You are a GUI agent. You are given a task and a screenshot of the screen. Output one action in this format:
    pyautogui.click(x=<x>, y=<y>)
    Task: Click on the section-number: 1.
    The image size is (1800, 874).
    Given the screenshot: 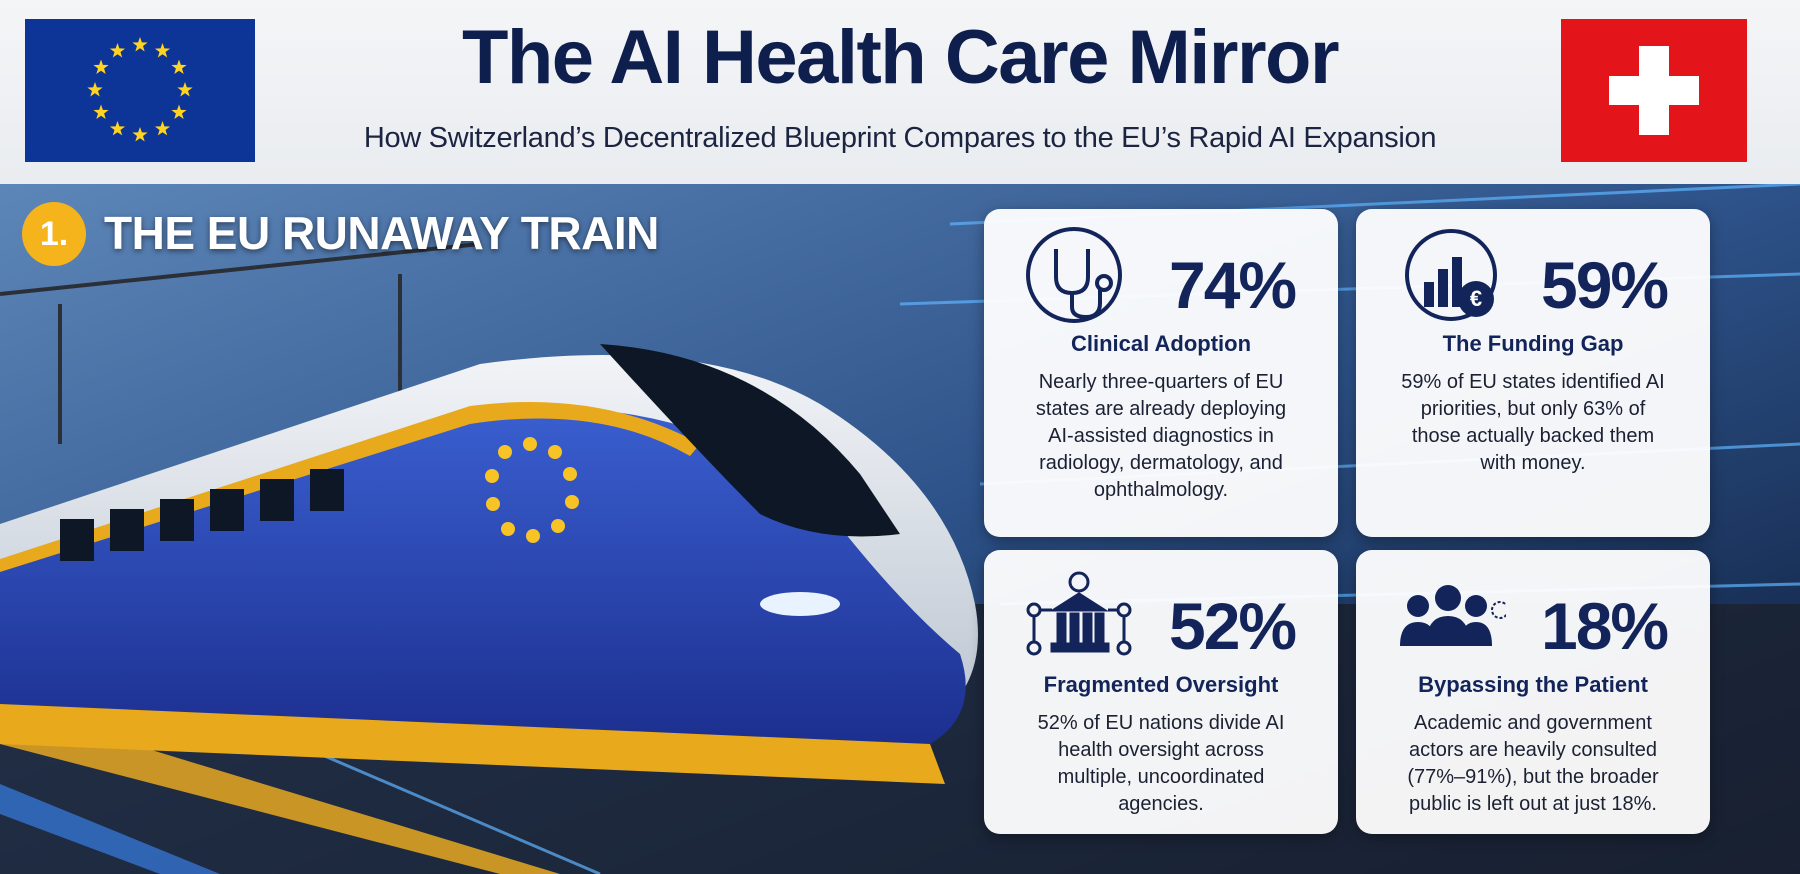 What is the action you would take?
    pyautogui.click(x=54, y=234)
    